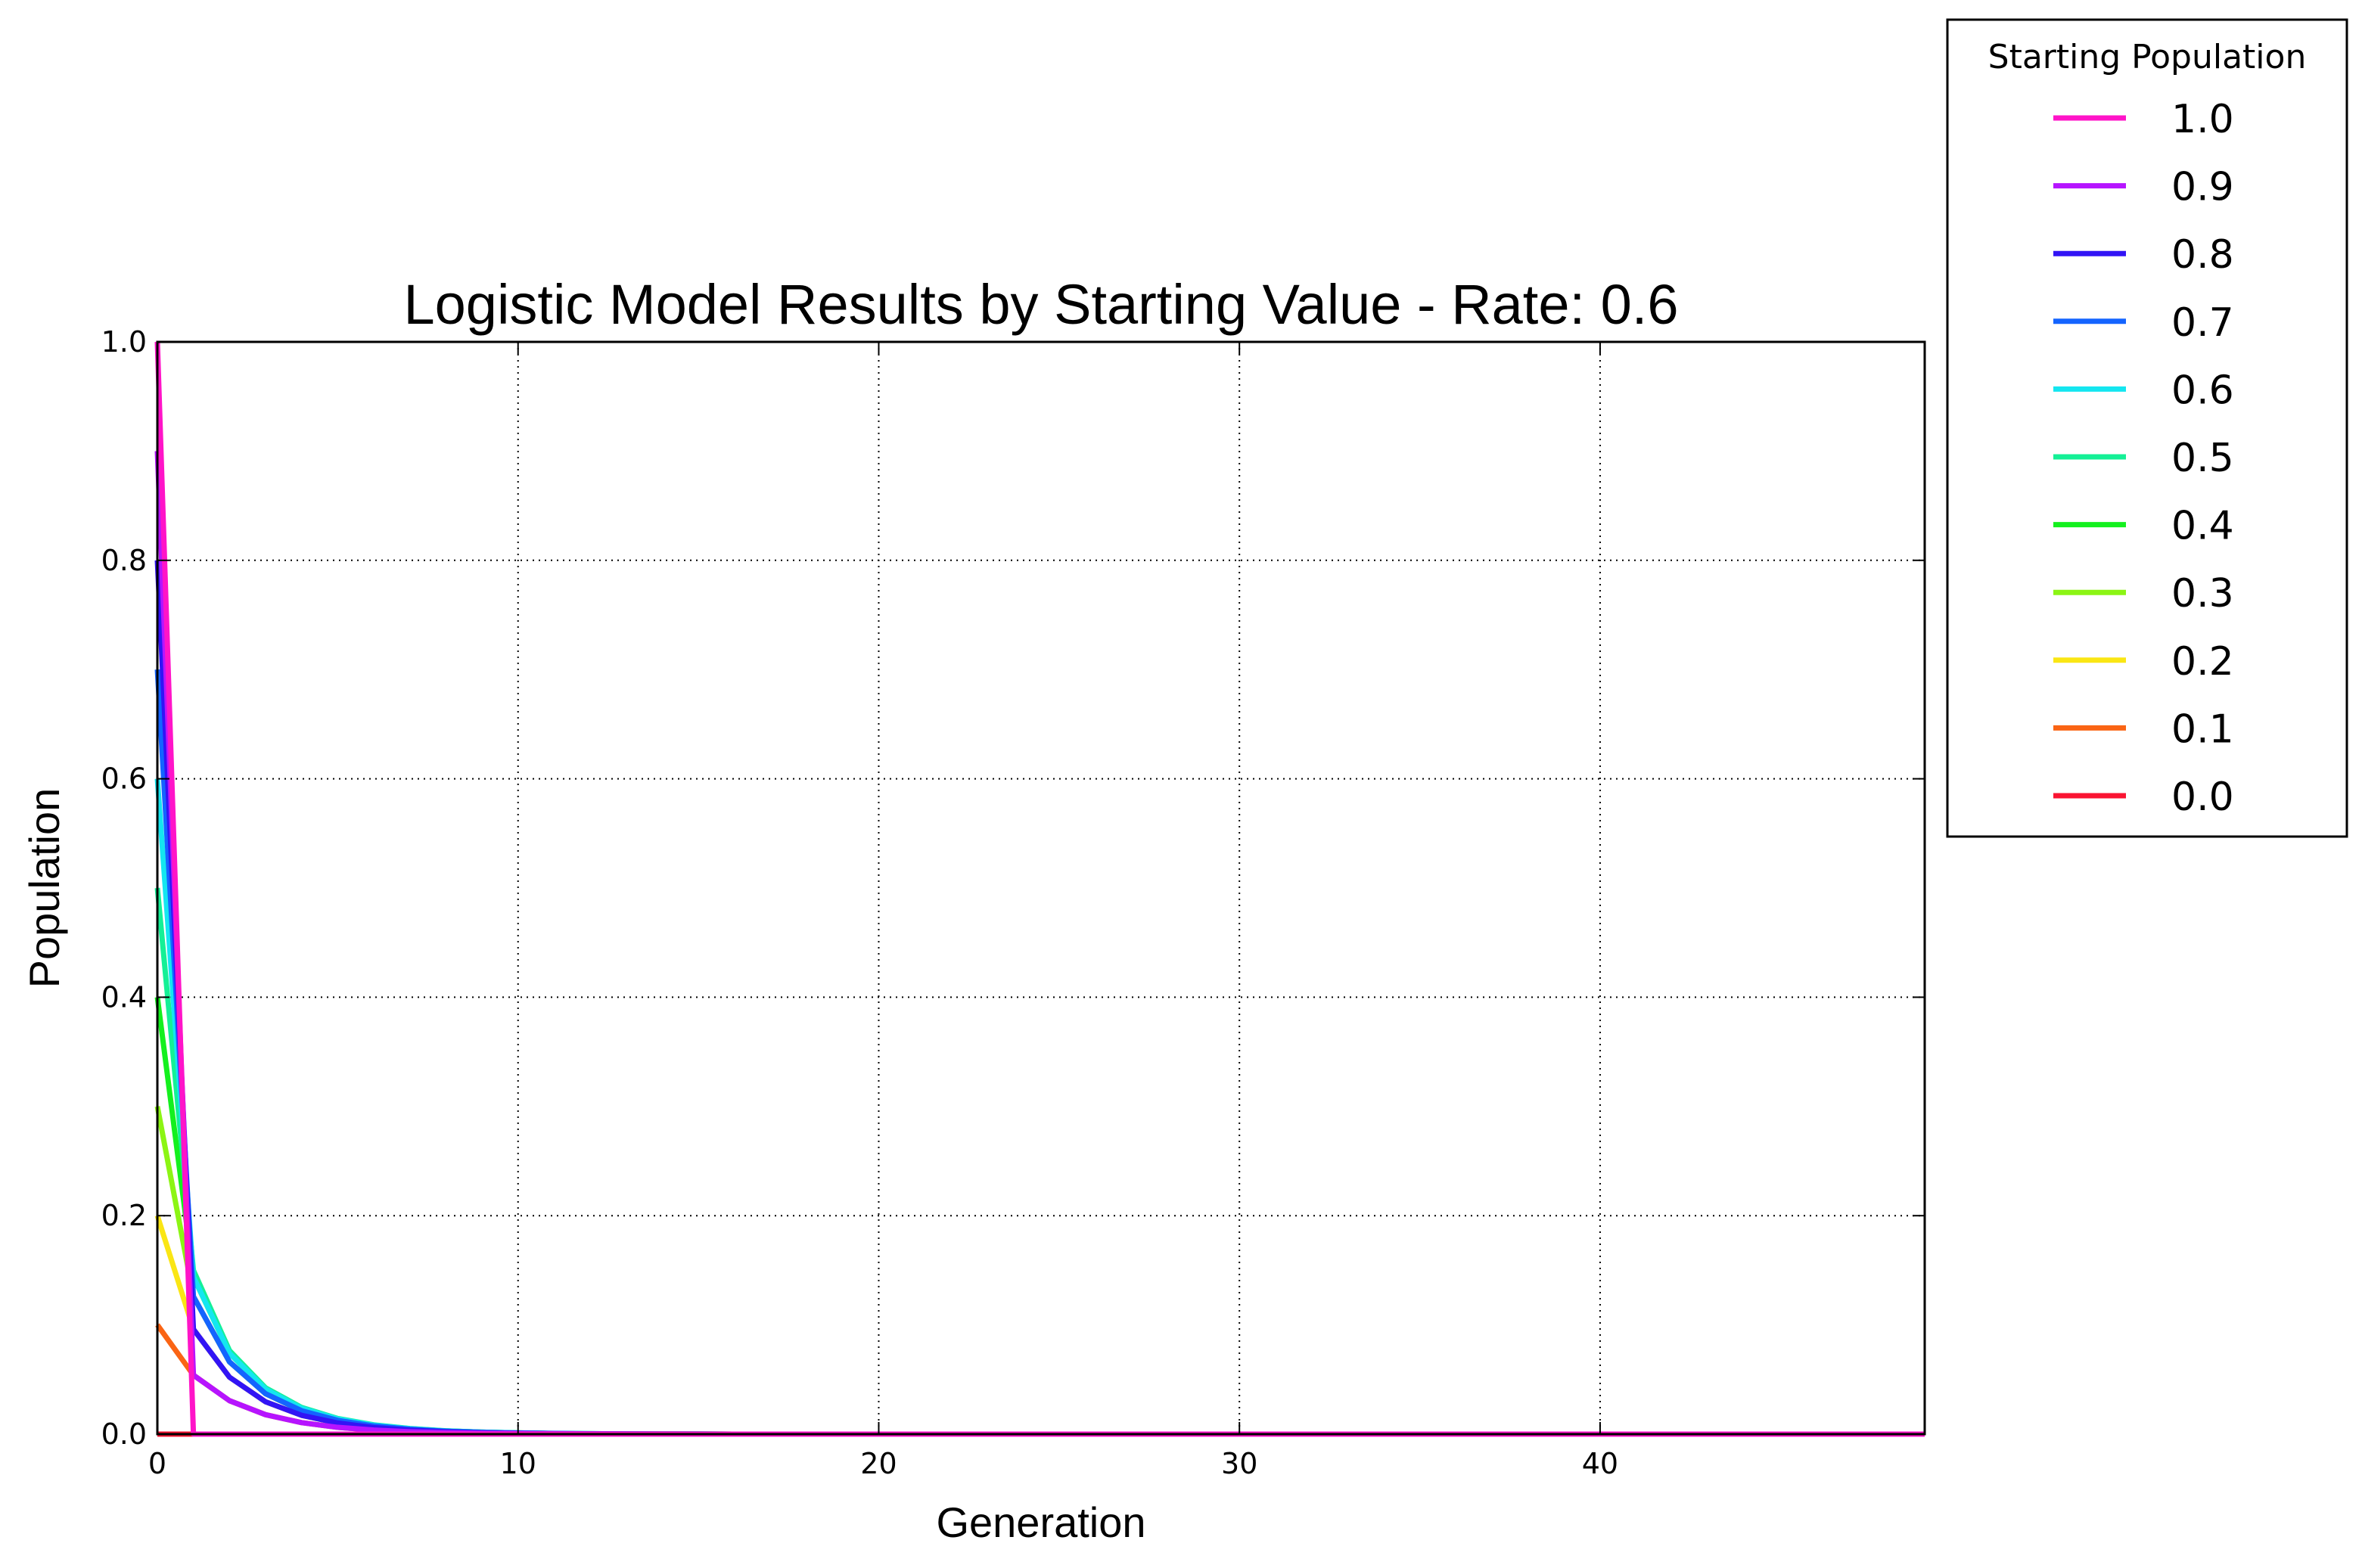 The image size is (2362, 1568). Describe the element at coordinates (44, 888) in the screenshot. I see `y-axis-label: Population` at that location.